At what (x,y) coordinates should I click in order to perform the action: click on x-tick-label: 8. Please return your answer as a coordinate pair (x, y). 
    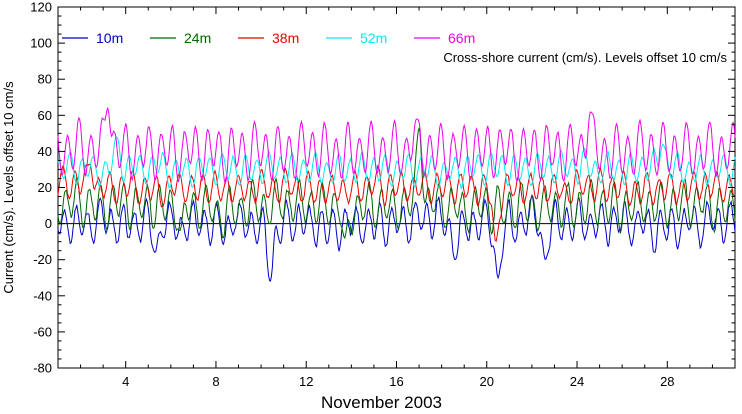
    Looking at the image, I should click on (215, 381).